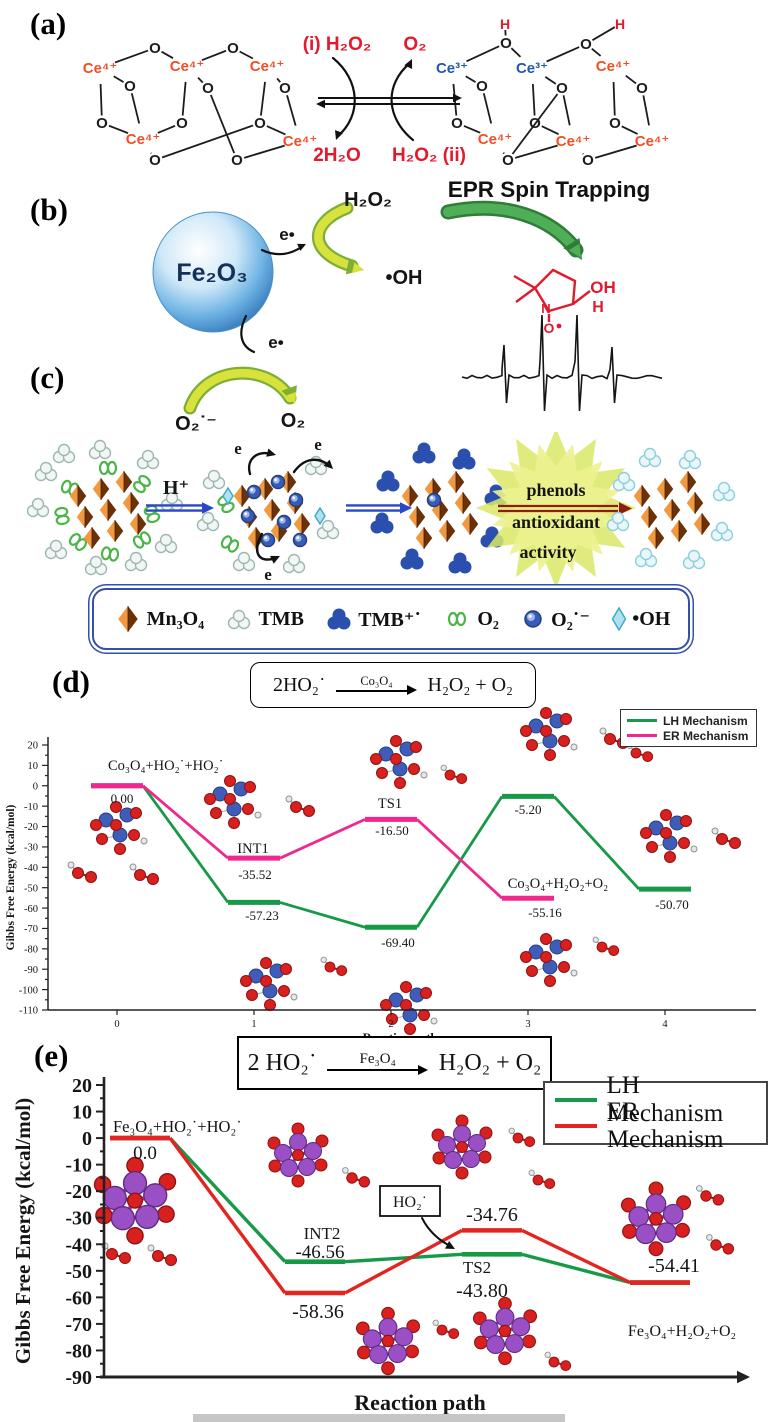 This screenshot has width=768, height=1422. Describe the element at coordinates (263, 619) in the screenshot. I see `legend-item-tmb: TMB` at that location.